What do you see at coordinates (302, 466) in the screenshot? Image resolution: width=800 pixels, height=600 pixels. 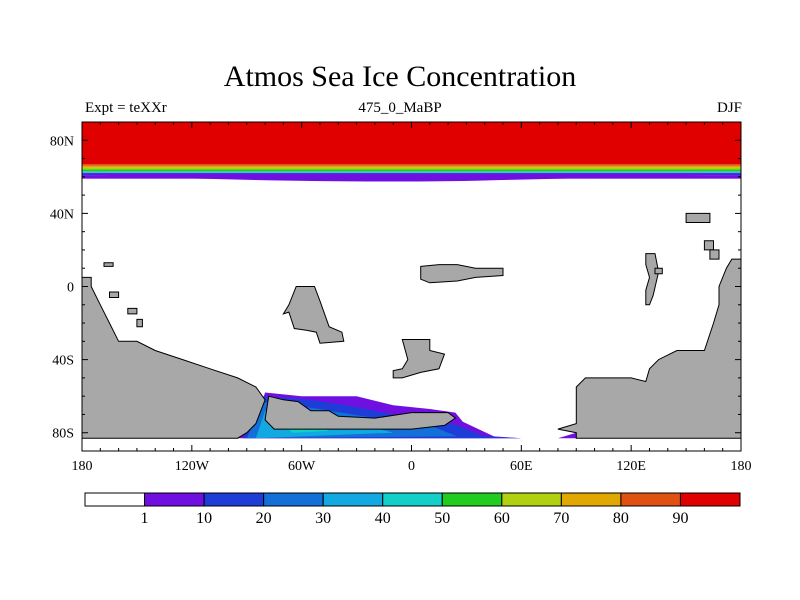 I see `x-tick-label: 60W` at bounding box center [302, 466].